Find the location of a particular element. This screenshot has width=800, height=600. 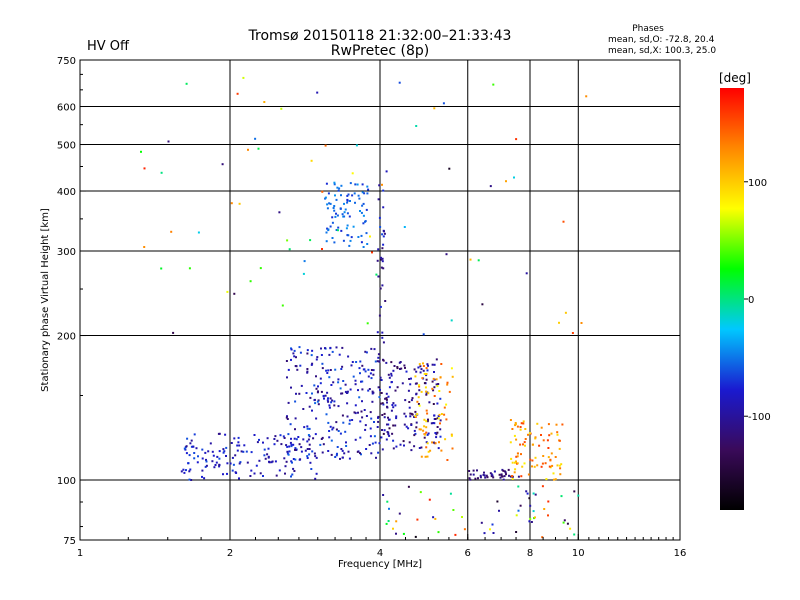

y-tick-label: 500 is located at coordinates (66, 146).